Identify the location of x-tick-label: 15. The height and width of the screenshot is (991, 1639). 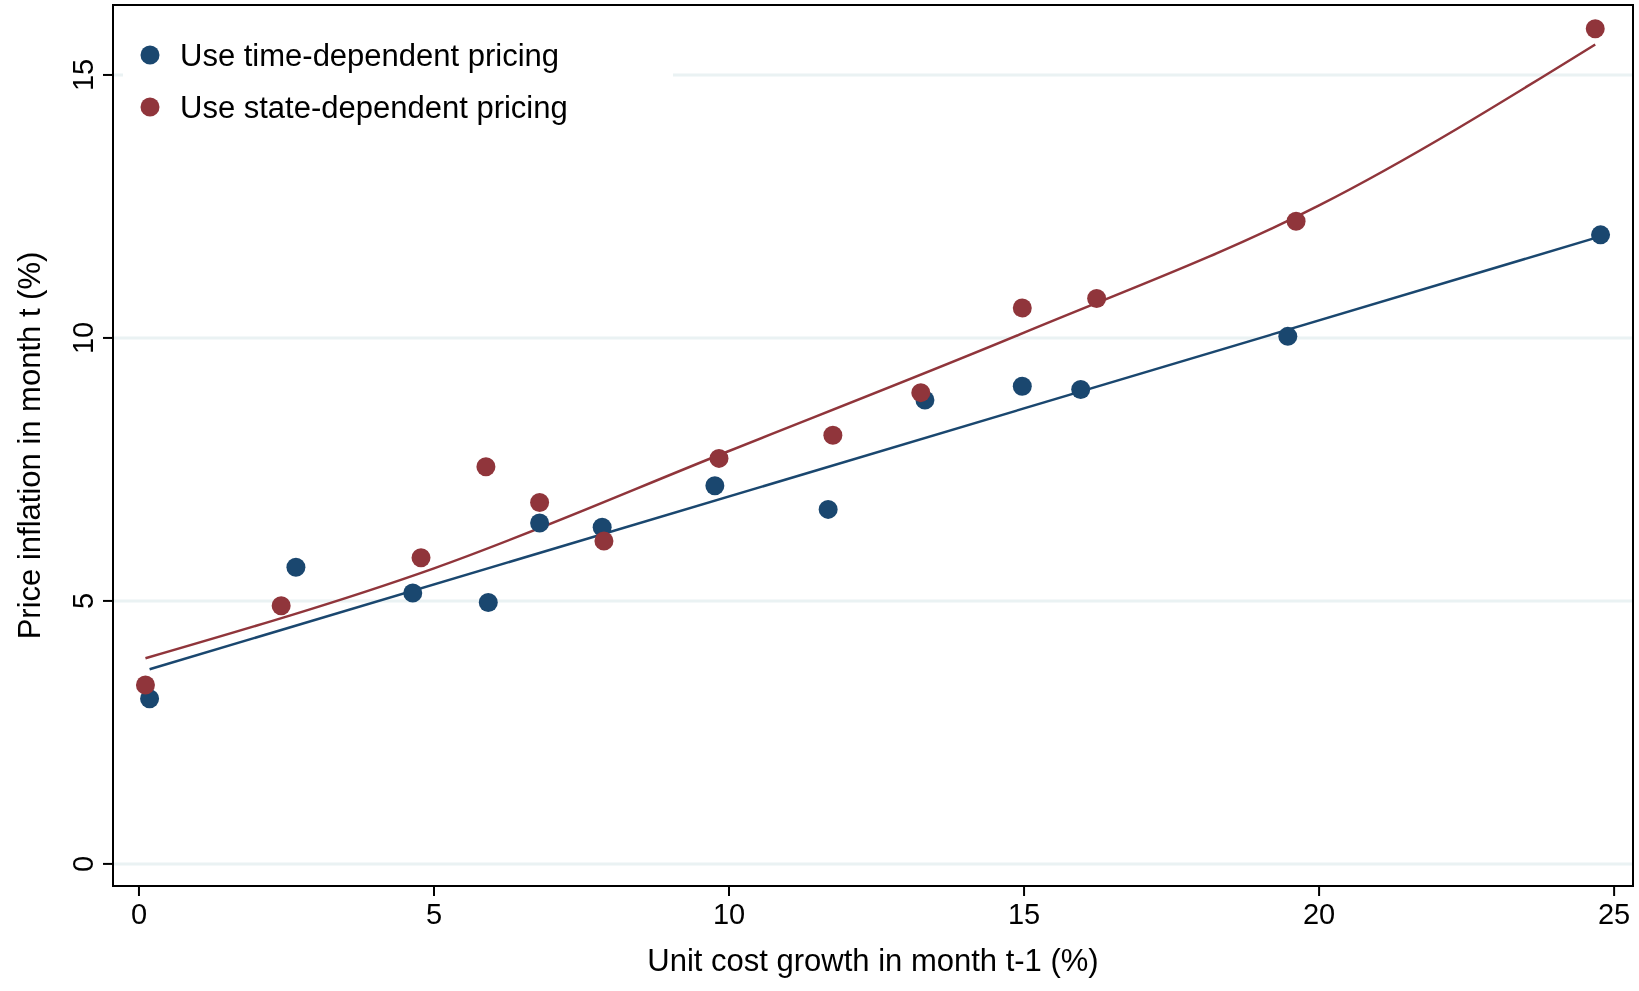
(1024, 914).